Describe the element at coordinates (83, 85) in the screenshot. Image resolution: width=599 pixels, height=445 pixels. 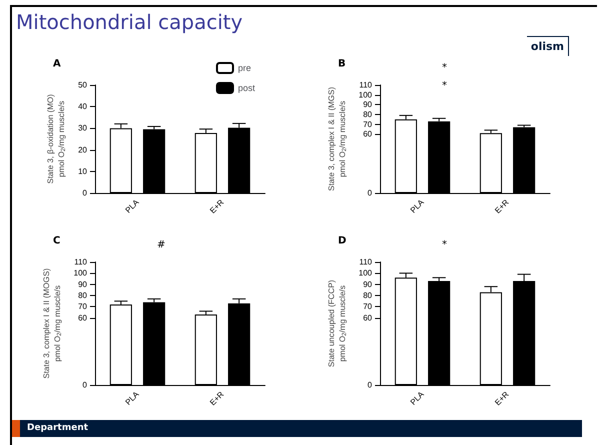
I see `y-tick-label: 50` at that location.